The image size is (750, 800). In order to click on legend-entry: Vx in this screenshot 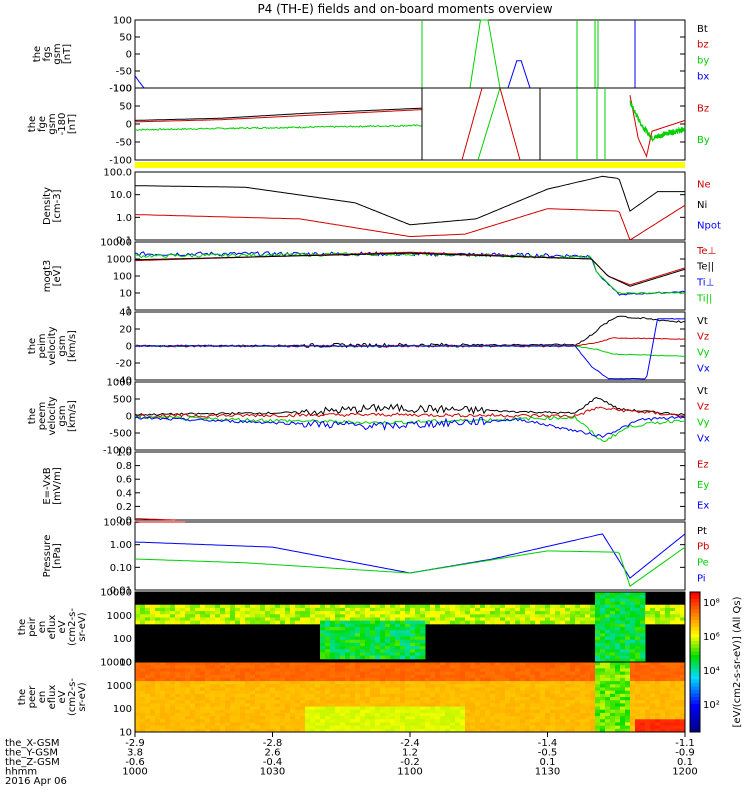, I will do `click(703, 368)`.